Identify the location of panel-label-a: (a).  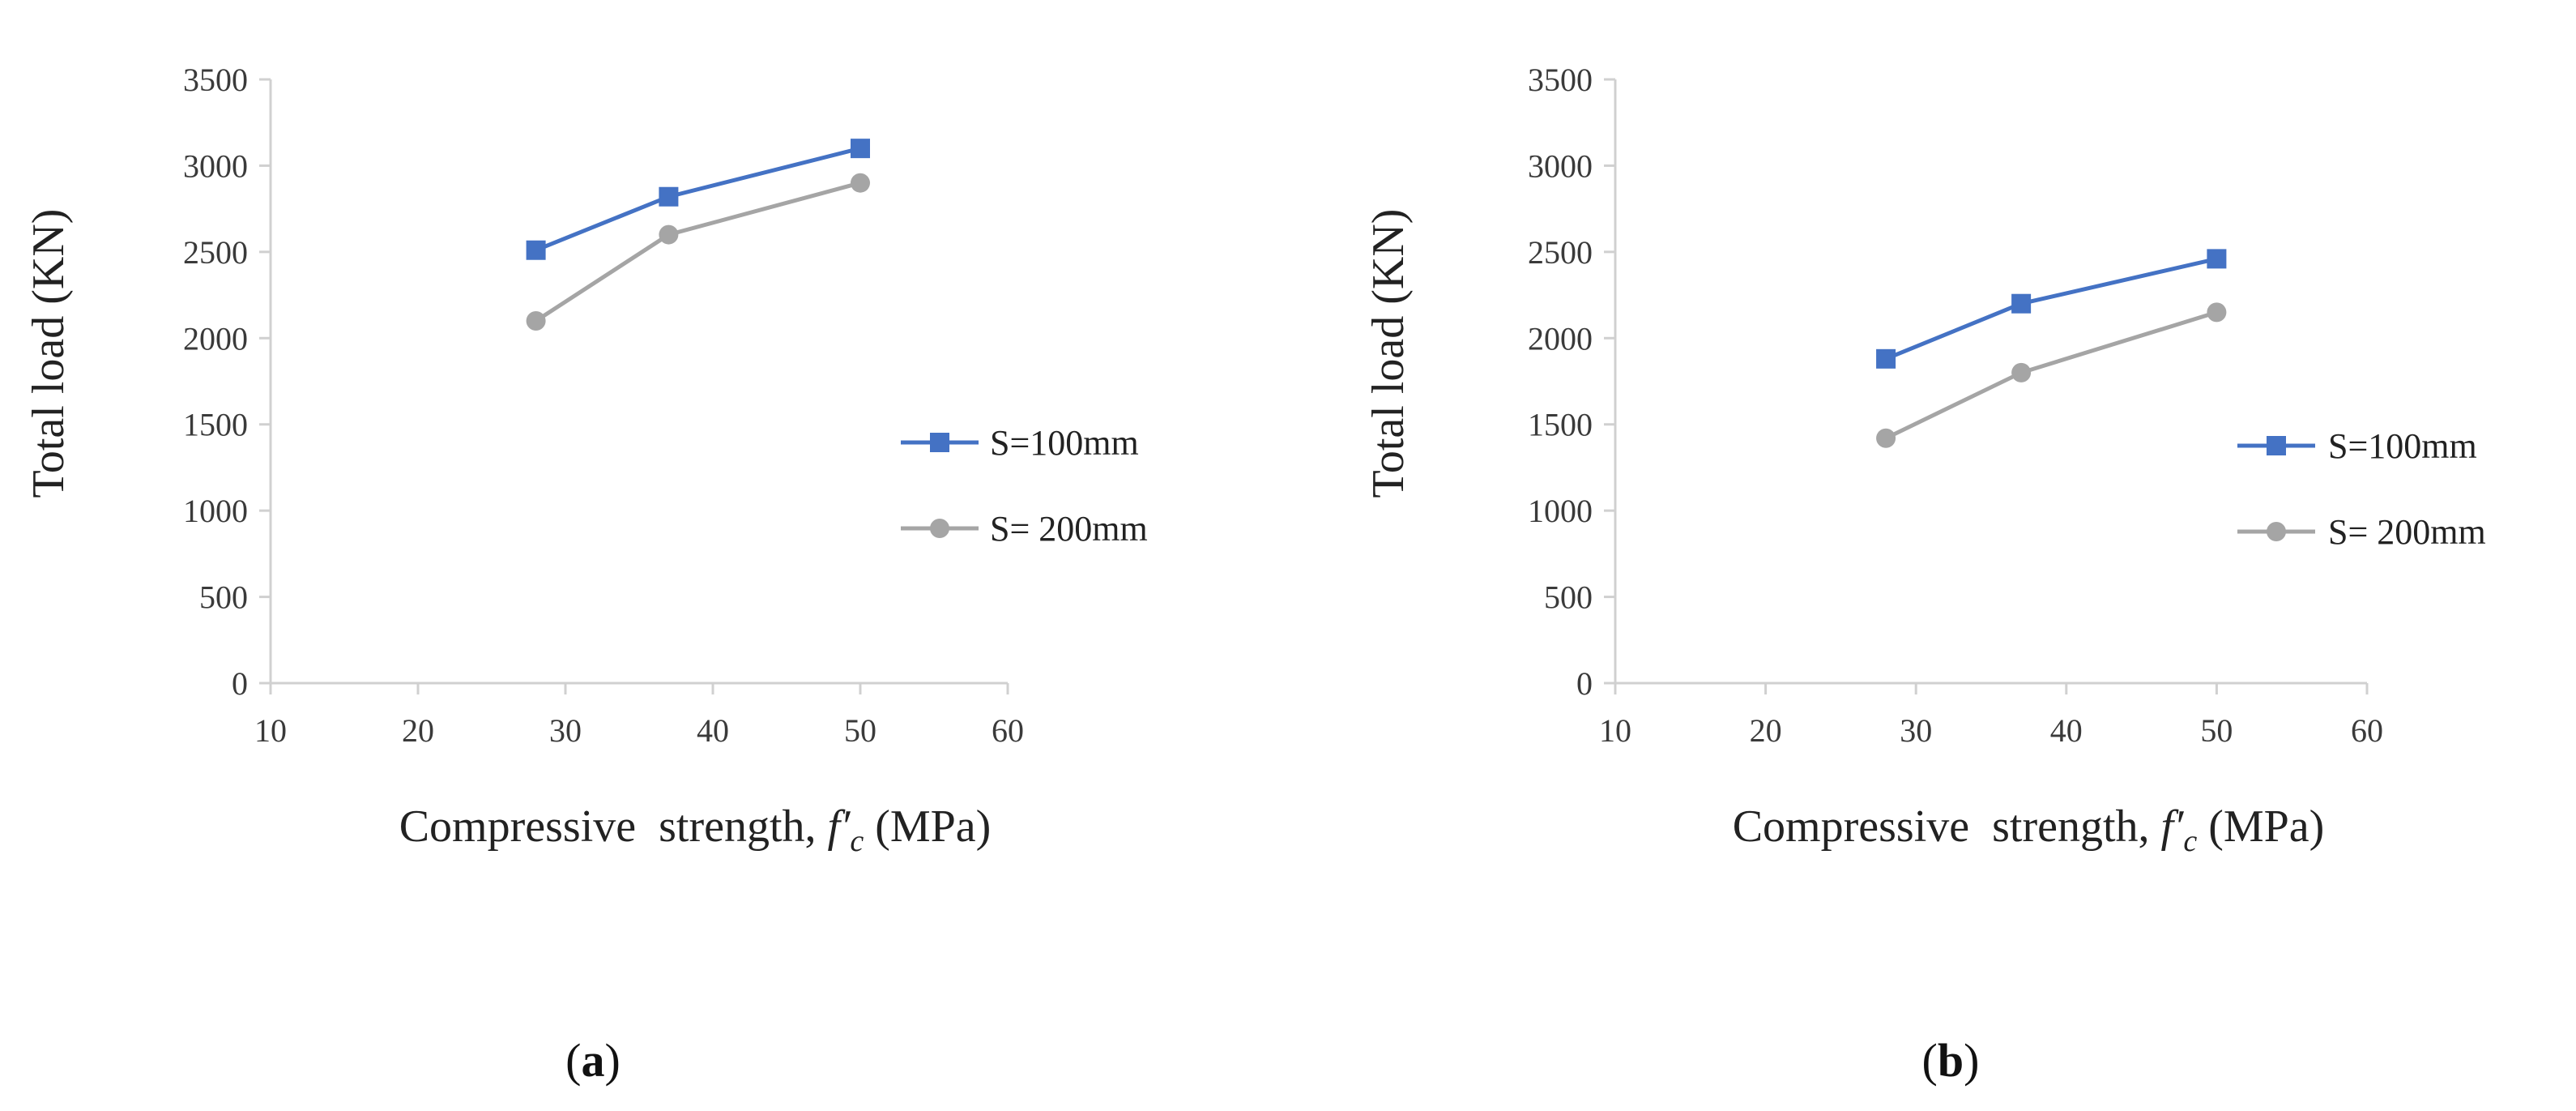
(593, 1061).